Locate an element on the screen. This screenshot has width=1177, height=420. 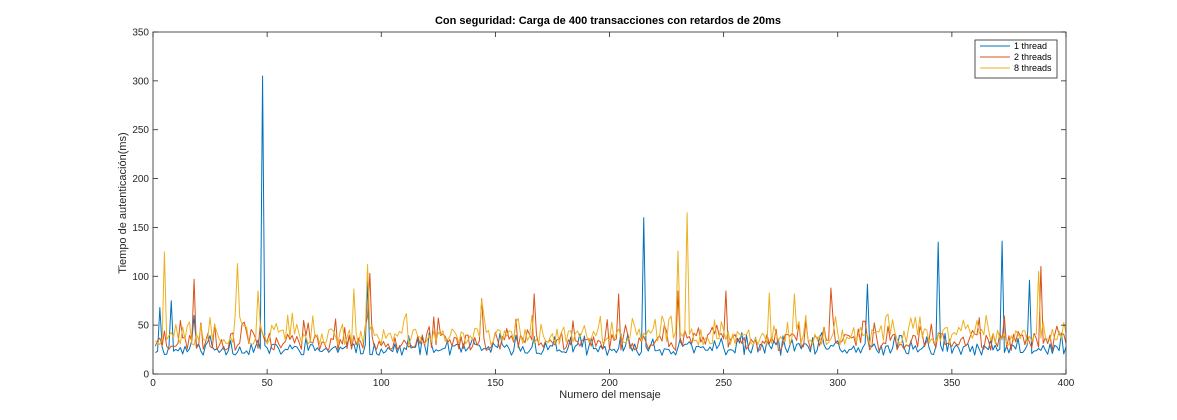
y-tick-label: 250 is located at coordinates (140, 130).